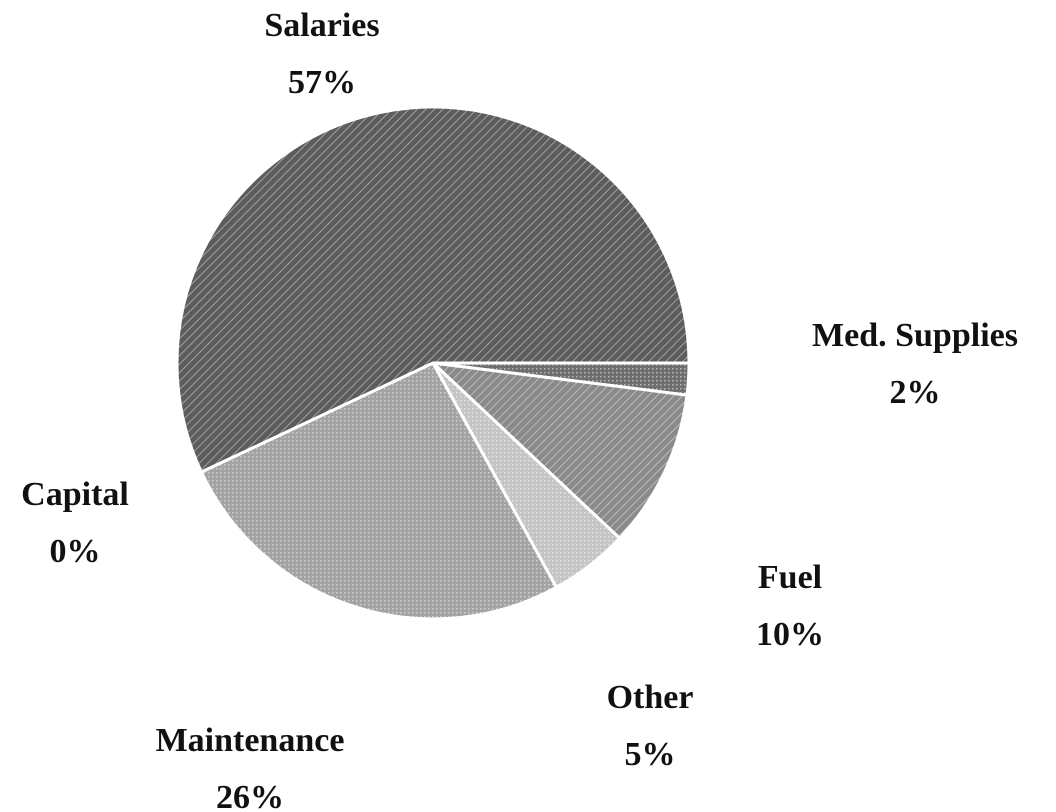  Describe the element at coordinates (915, 392) in the screenshot. I see `slice-value-label: 2%` at that location.